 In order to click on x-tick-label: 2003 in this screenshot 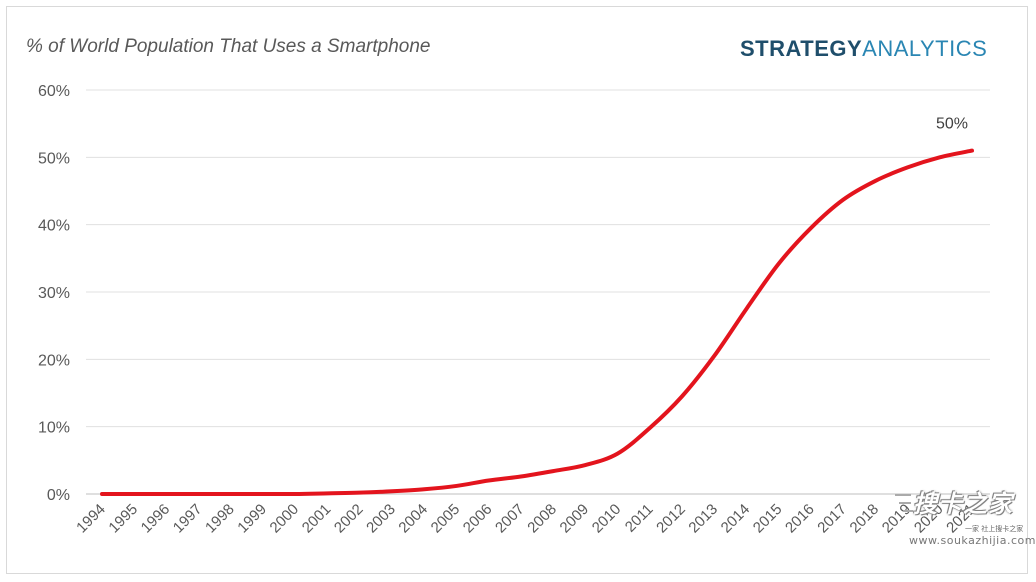, I will do `click(381, 519)`.